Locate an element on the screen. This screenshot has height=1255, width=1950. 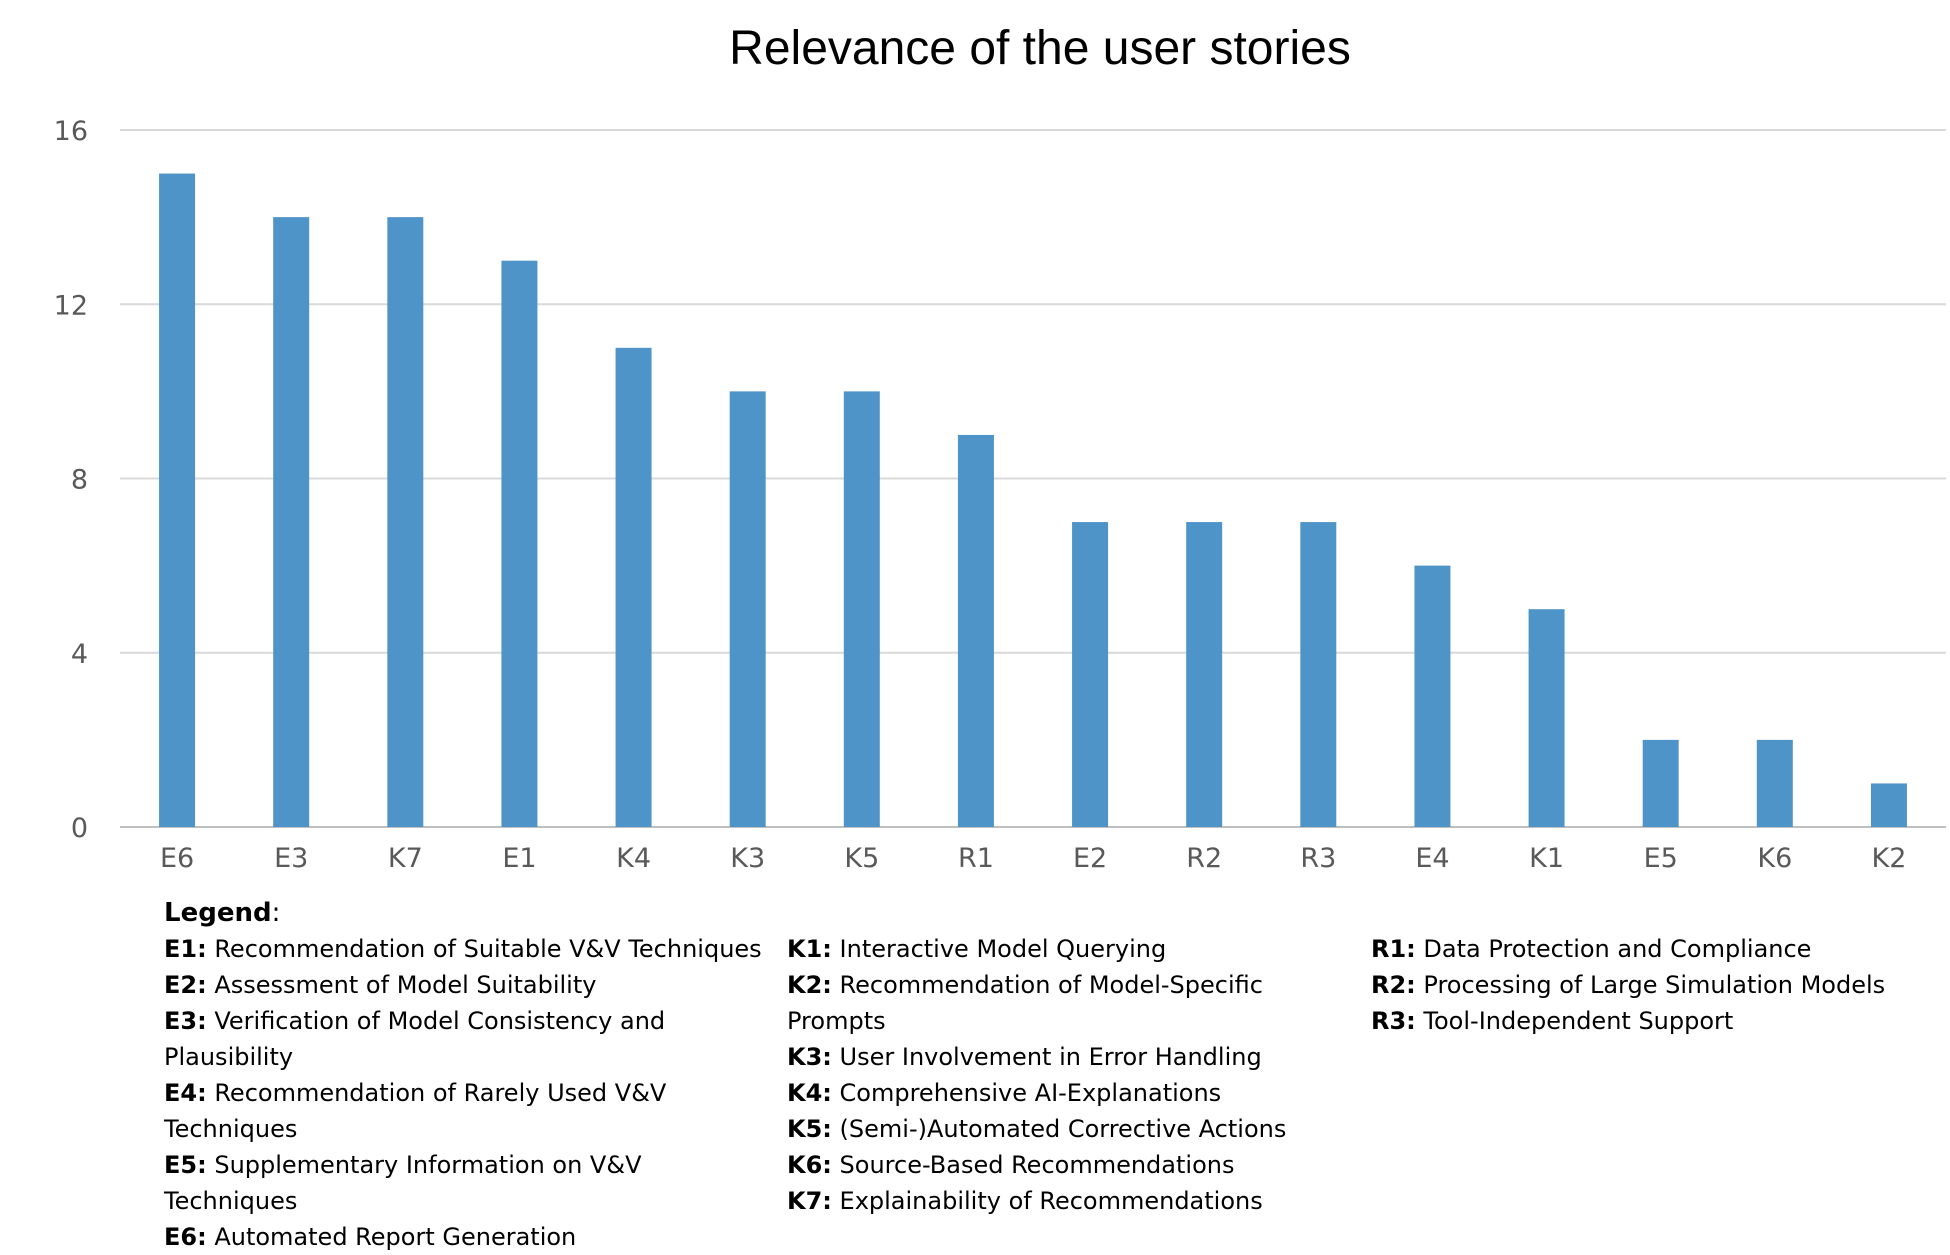
legend-entry-code: K1: is located at coordinates (809, 949).